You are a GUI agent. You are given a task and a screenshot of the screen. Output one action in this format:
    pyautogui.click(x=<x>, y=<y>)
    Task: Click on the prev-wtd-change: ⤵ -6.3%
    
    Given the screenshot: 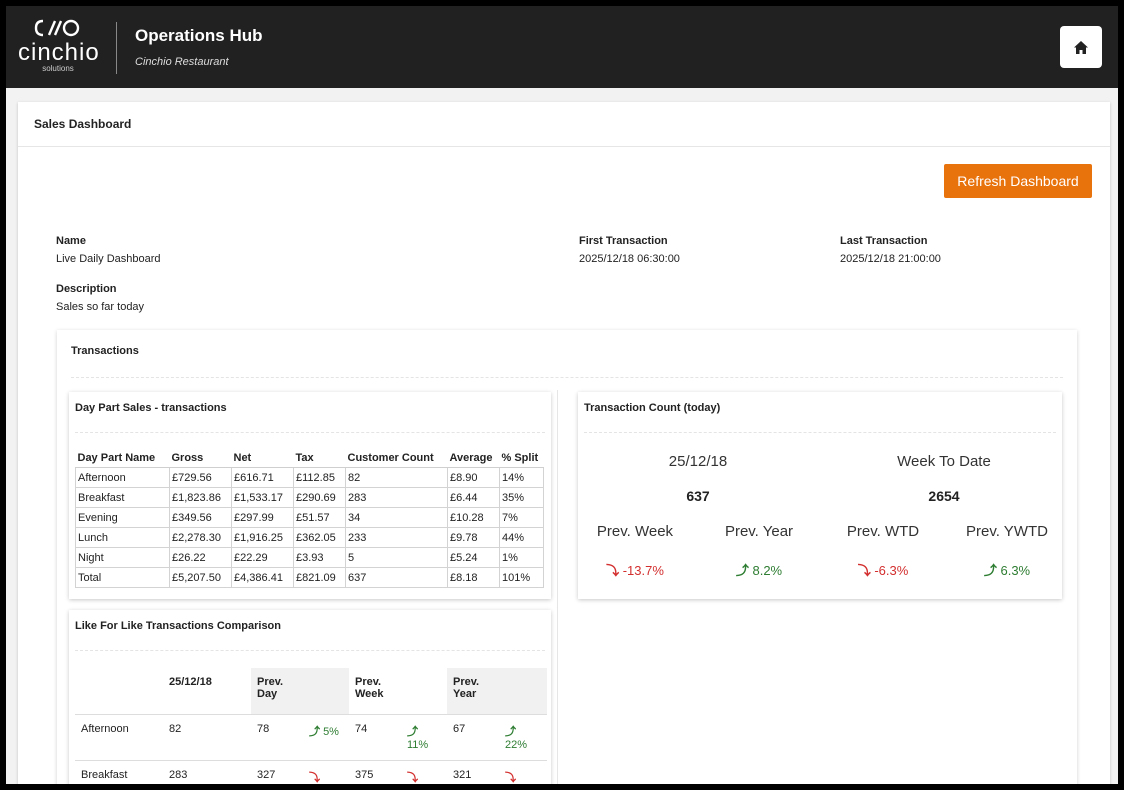 What is the action you would take?
    pyautogui.click(x=883, y=569)
    